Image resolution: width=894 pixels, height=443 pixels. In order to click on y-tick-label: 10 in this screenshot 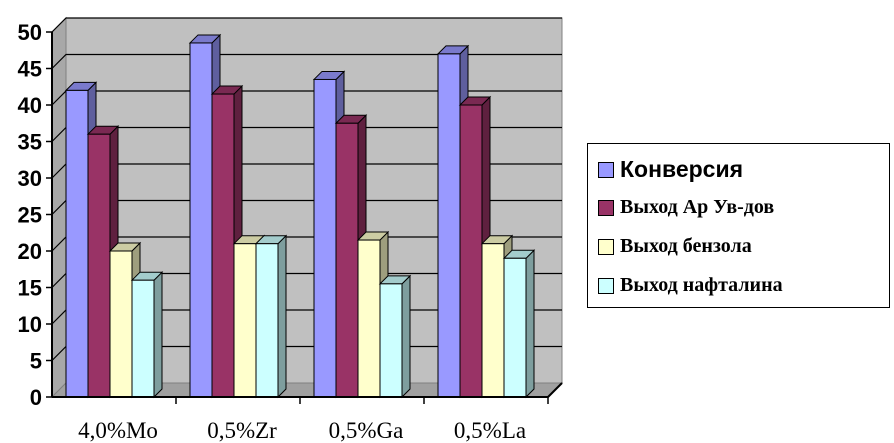, I will do `click(30, 324)`.